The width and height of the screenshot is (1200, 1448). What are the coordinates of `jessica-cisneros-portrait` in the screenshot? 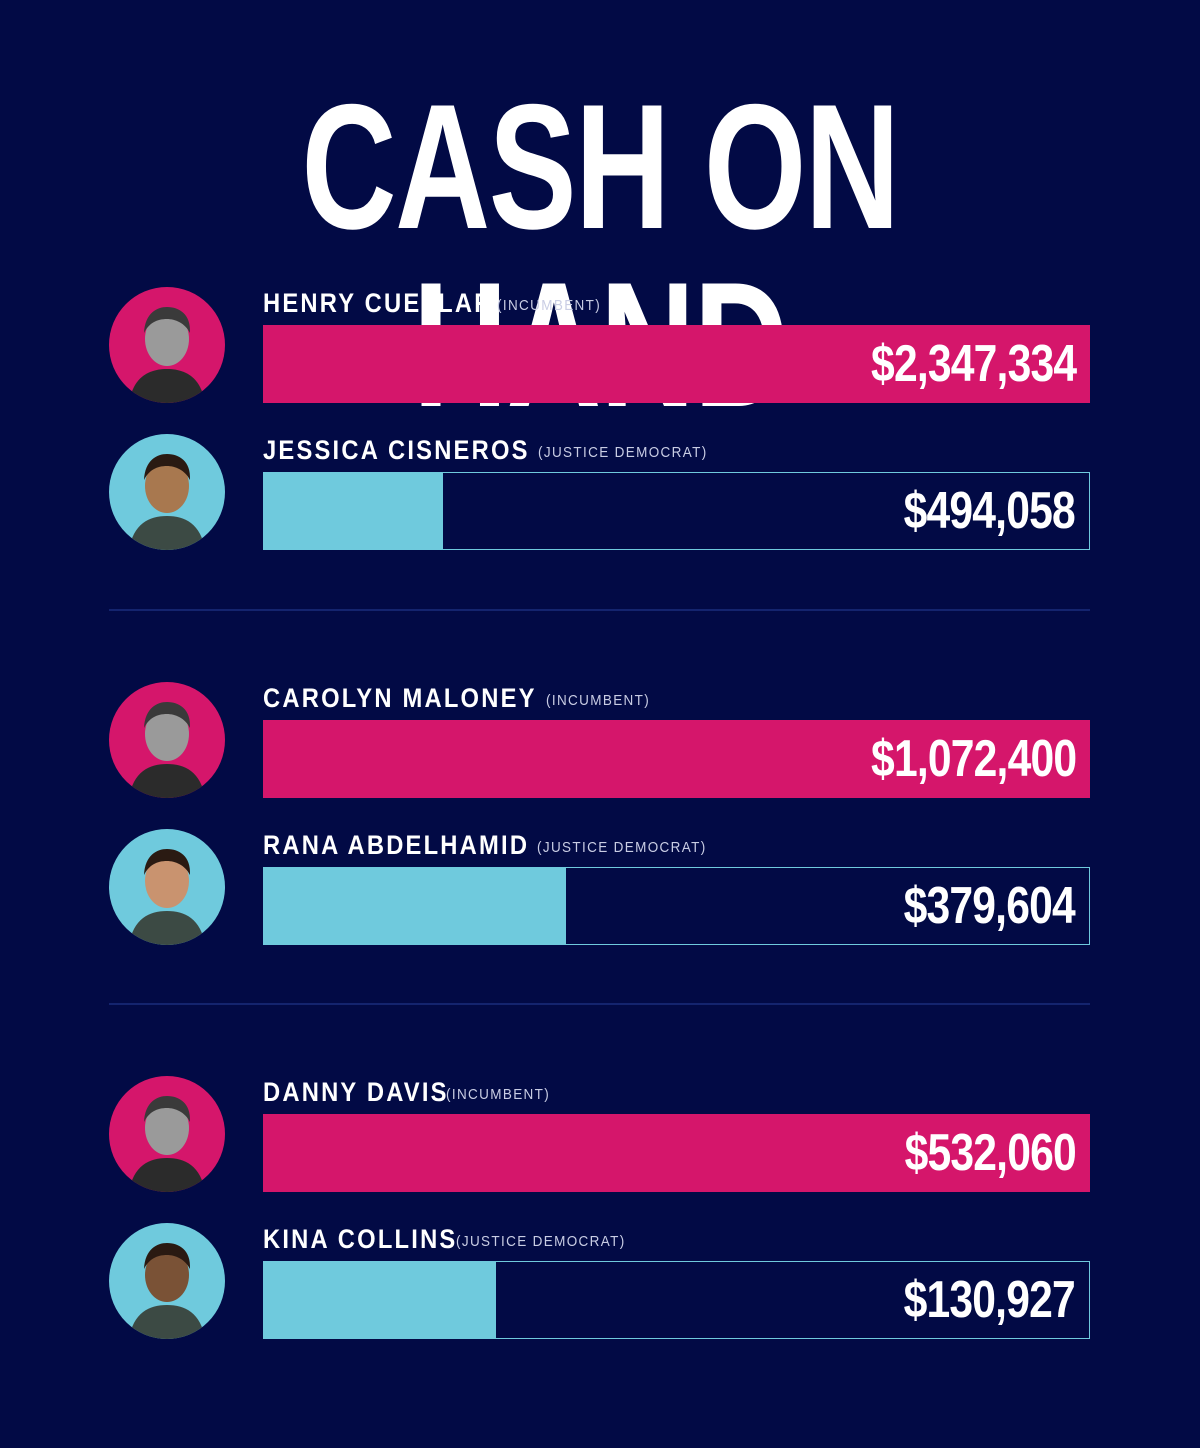 It's located at (167, 492).